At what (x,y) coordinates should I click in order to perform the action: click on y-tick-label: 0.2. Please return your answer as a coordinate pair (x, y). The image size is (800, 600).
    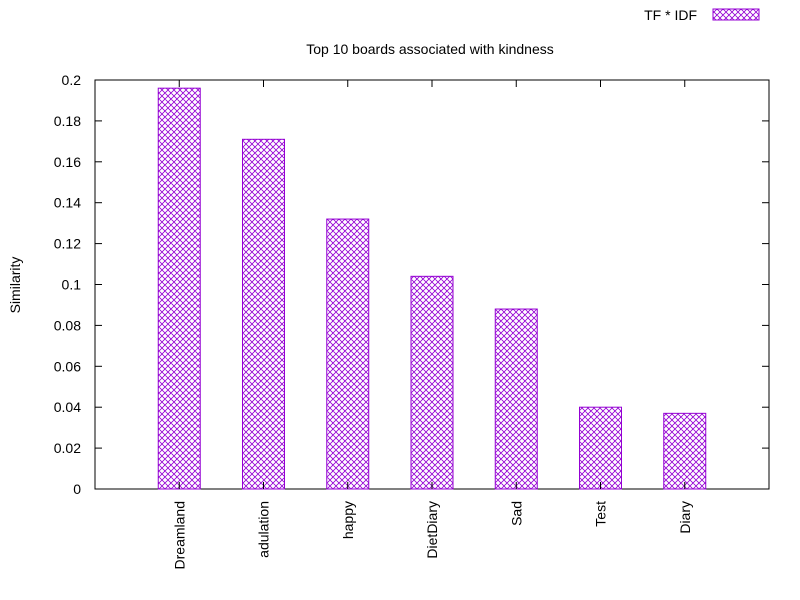
    Looking at the image, I should click on (72, 80).